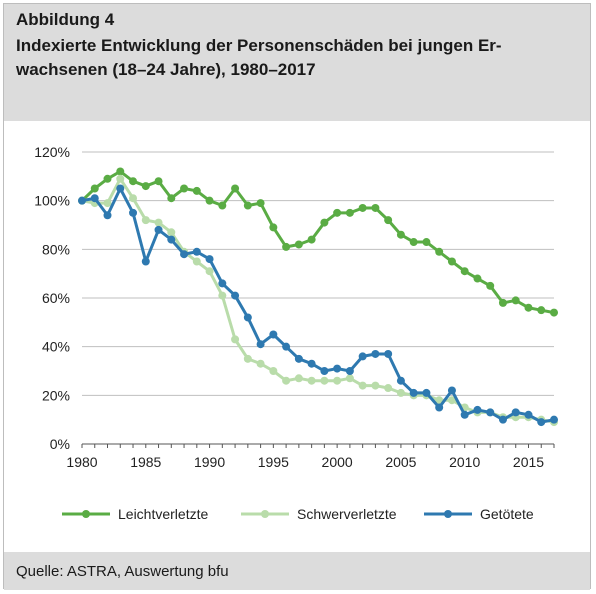 The image size is (596, 594). What do you see at coordinates (337, 462) in the screenshot?
I see `x-tick-label: 2000` at bounding box center [337, 462].